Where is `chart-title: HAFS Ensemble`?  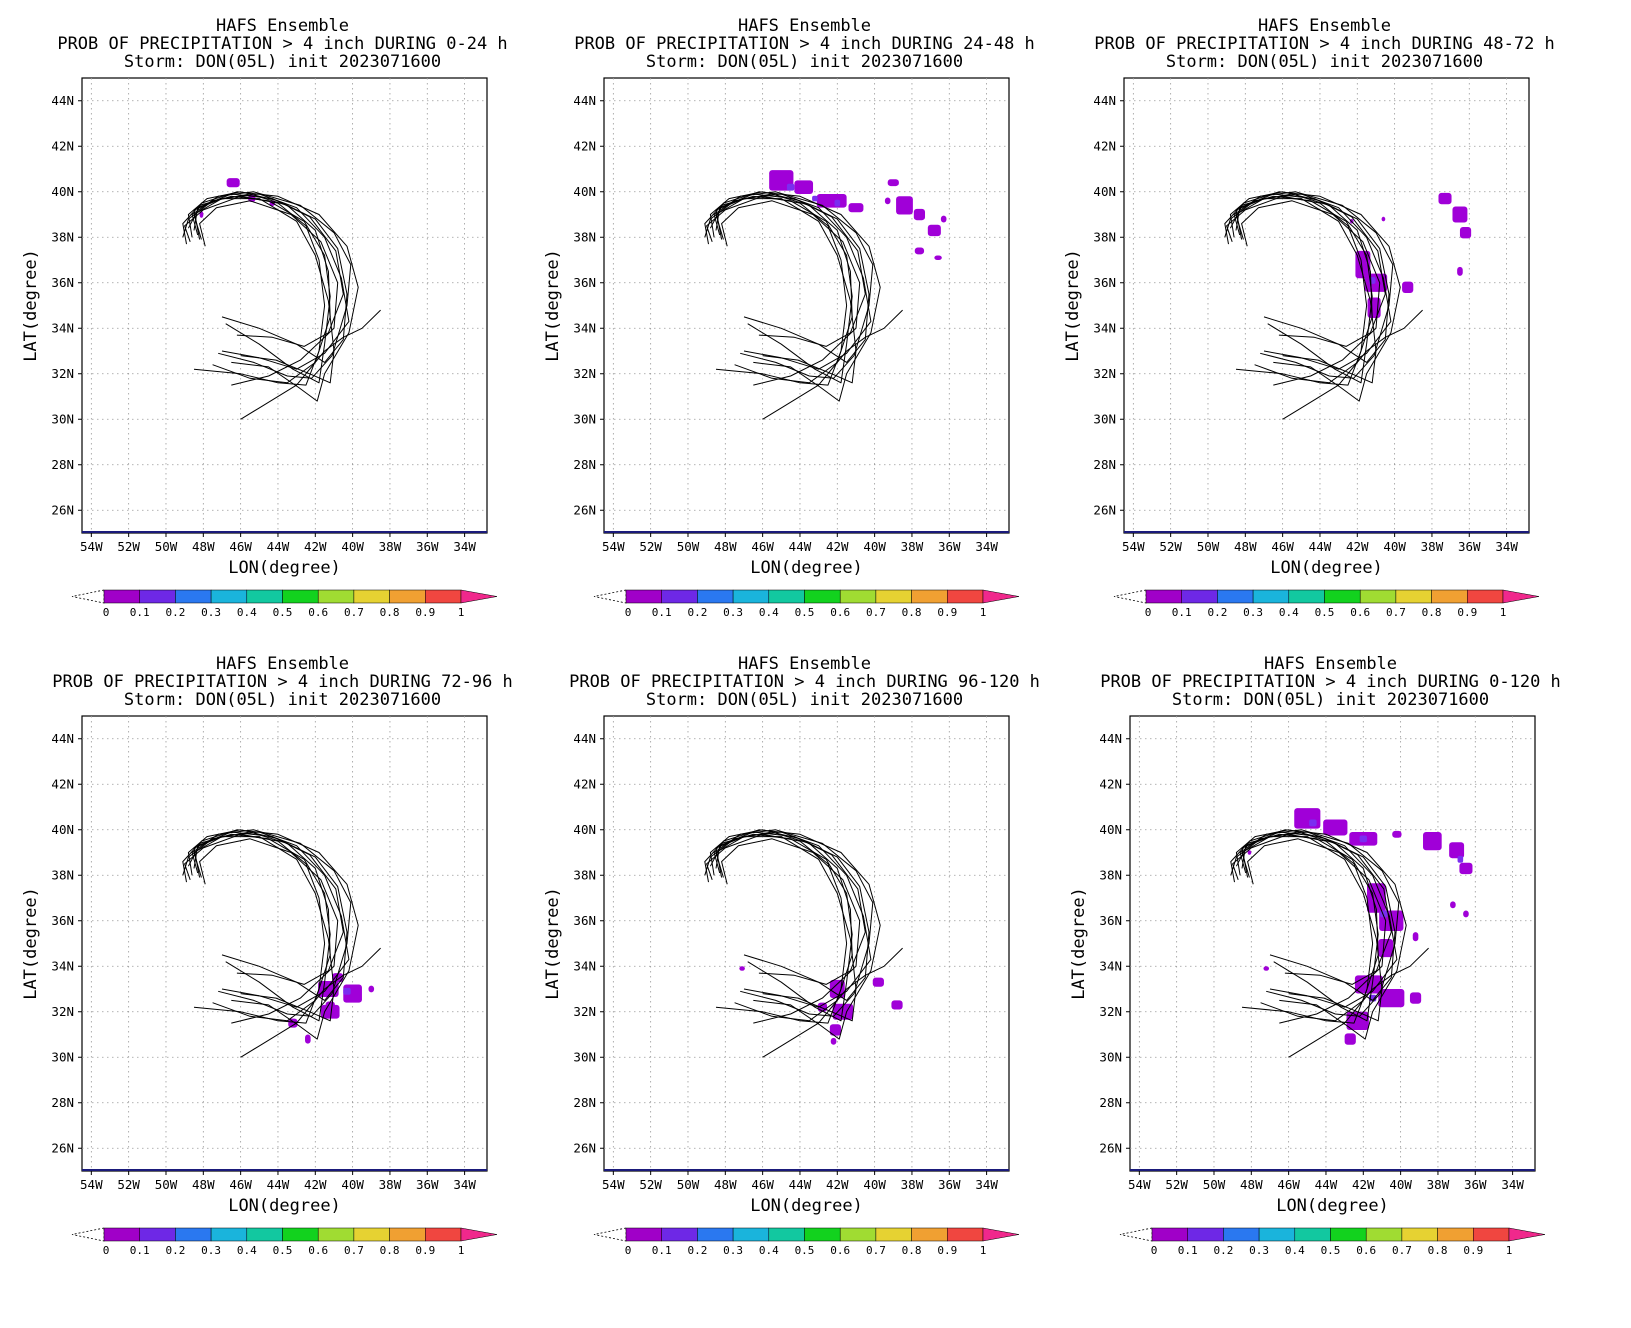
chart-title: HAFS Ensemble is located at coordinates (804, 664).